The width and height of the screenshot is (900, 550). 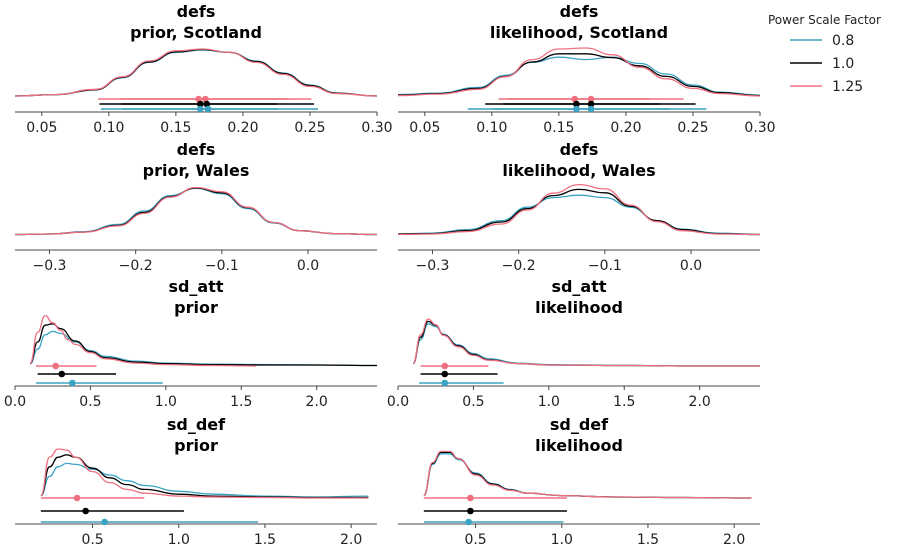 I want to click on panel-sd-def-likelihood: sd_def likelihood 0.5 1.0 1.5 2.0, so click(x=579, y=481).